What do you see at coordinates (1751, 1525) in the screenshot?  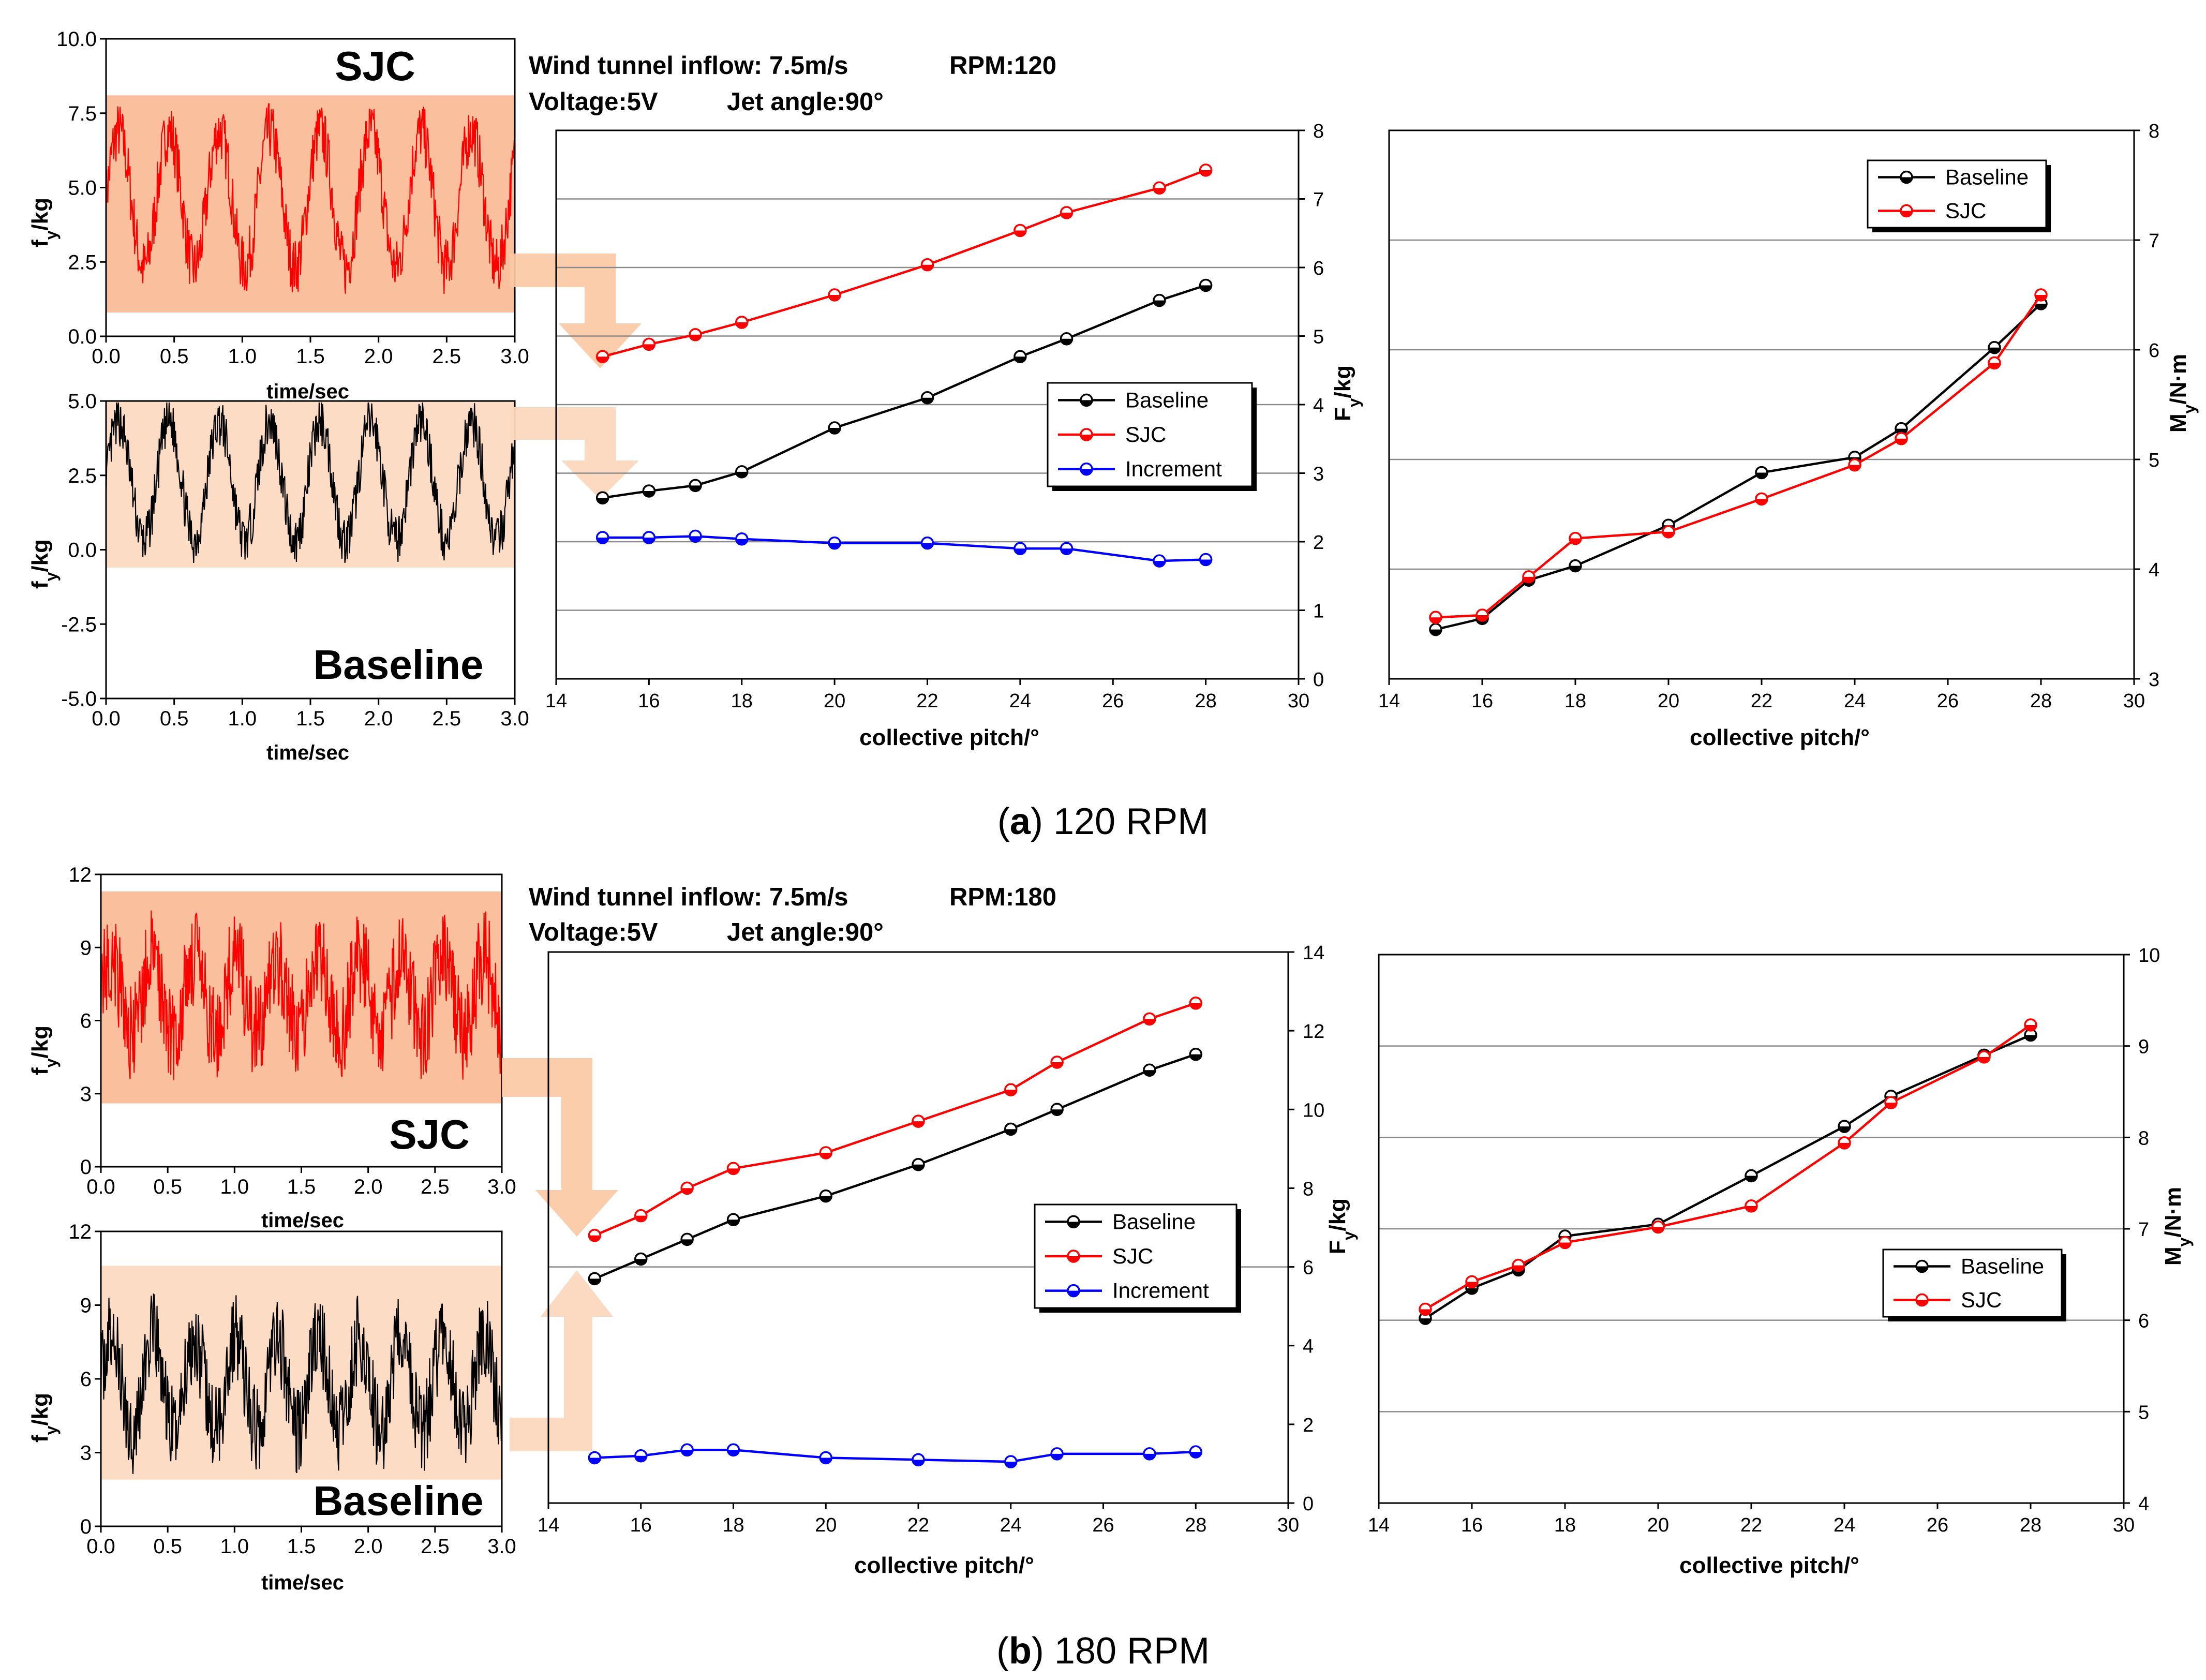 I see `x-tick-label: 22` at bounding box center [1751, 1525].